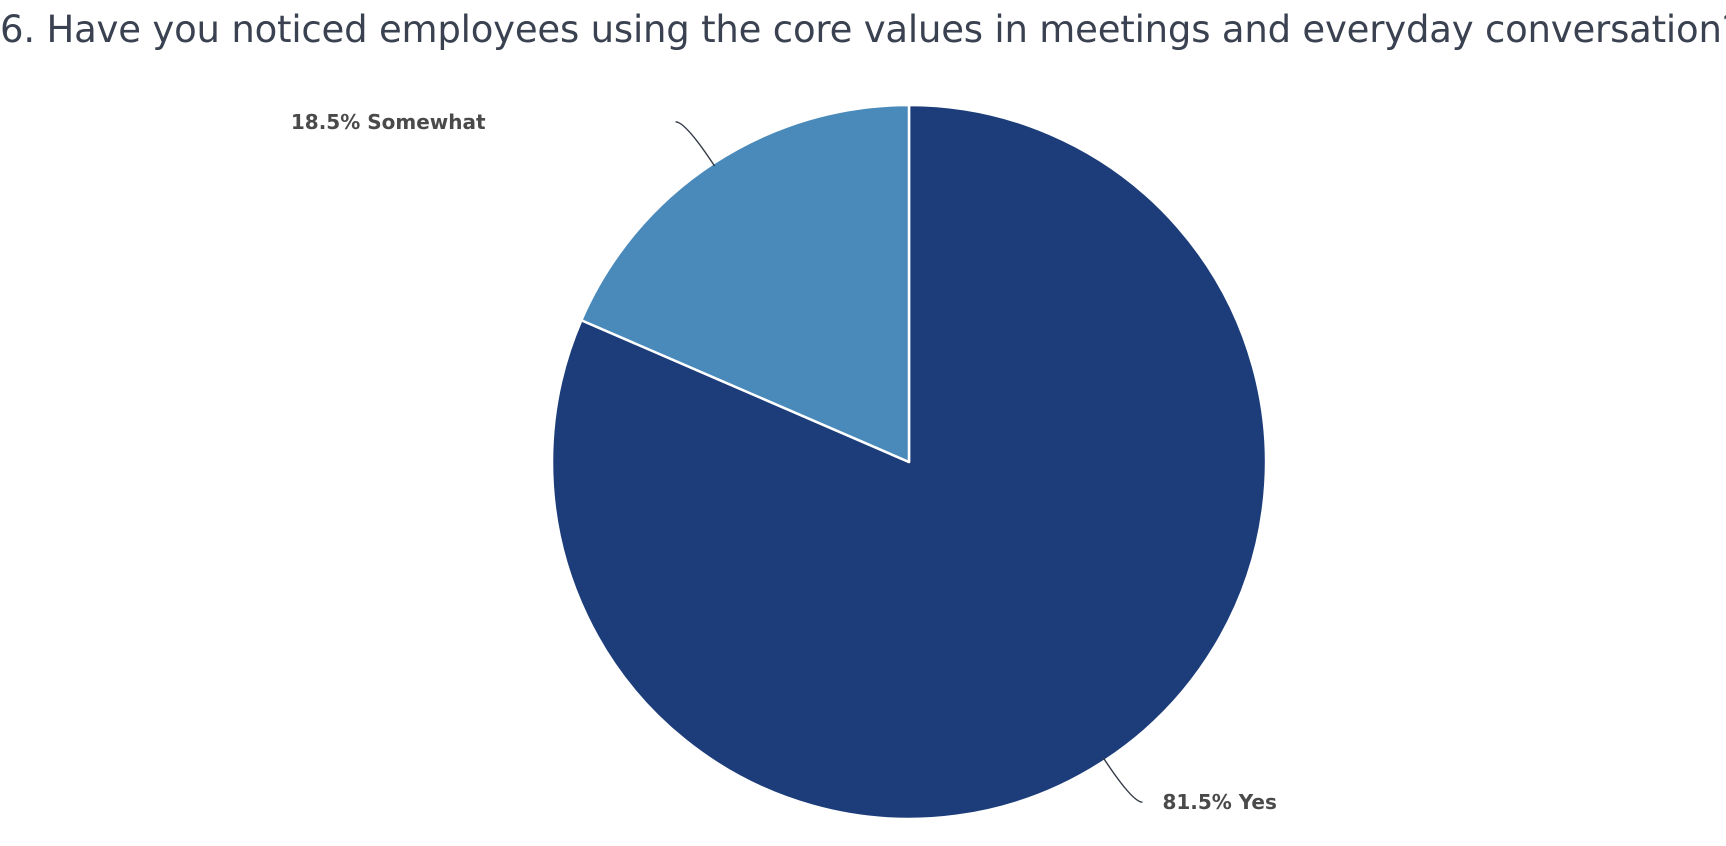 The width and height of the screenshot is (1726, 846). I want to click on leader-line-yes, so click(1122, 780).